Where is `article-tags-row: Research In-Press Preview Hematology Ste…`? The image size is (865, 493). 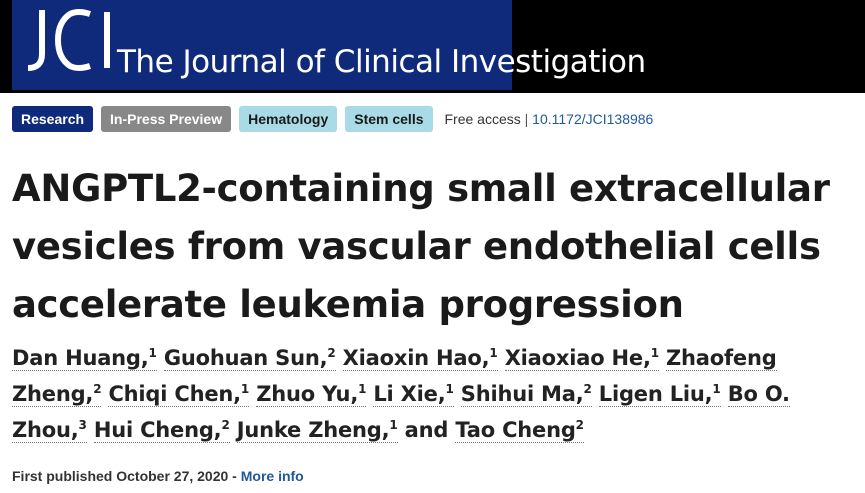
article-tags-row: Research In-Press Preview Hematology Ste… is located at coordinates (332, 119).